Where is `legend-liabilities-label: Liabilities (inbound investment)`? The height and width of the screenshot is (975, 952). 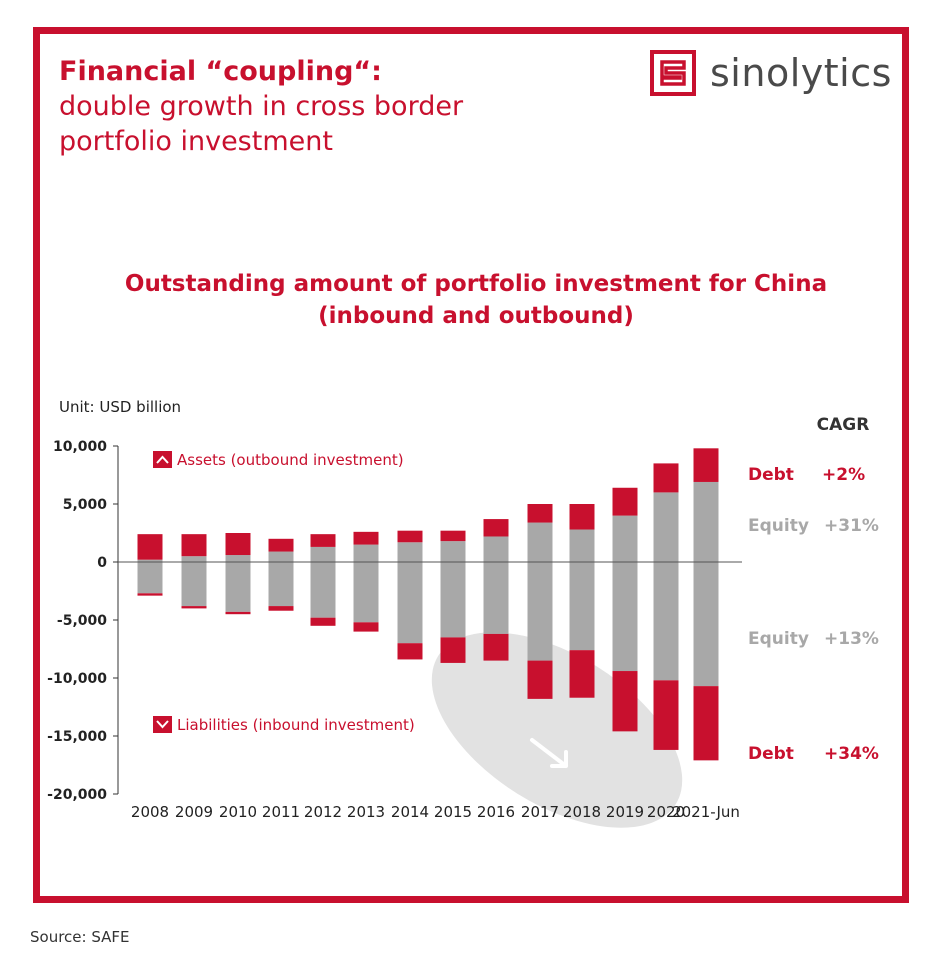
legend-liabilities-label: Liabilities (inbound investment) is located at coordinates (296, 725).